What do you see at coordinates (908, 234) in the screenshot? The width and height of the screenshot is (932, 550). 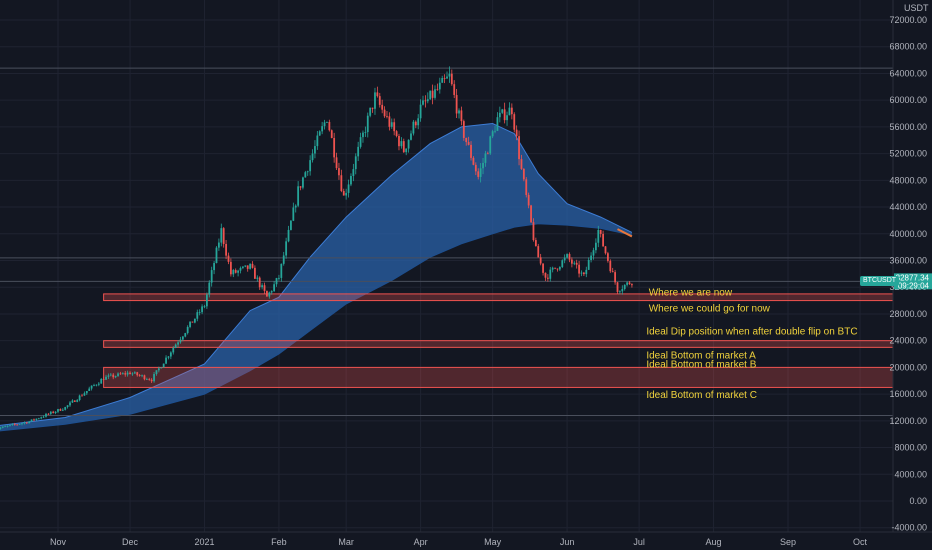 I see `y-tick-label: 40000.00` at bounding box center [908, 234].